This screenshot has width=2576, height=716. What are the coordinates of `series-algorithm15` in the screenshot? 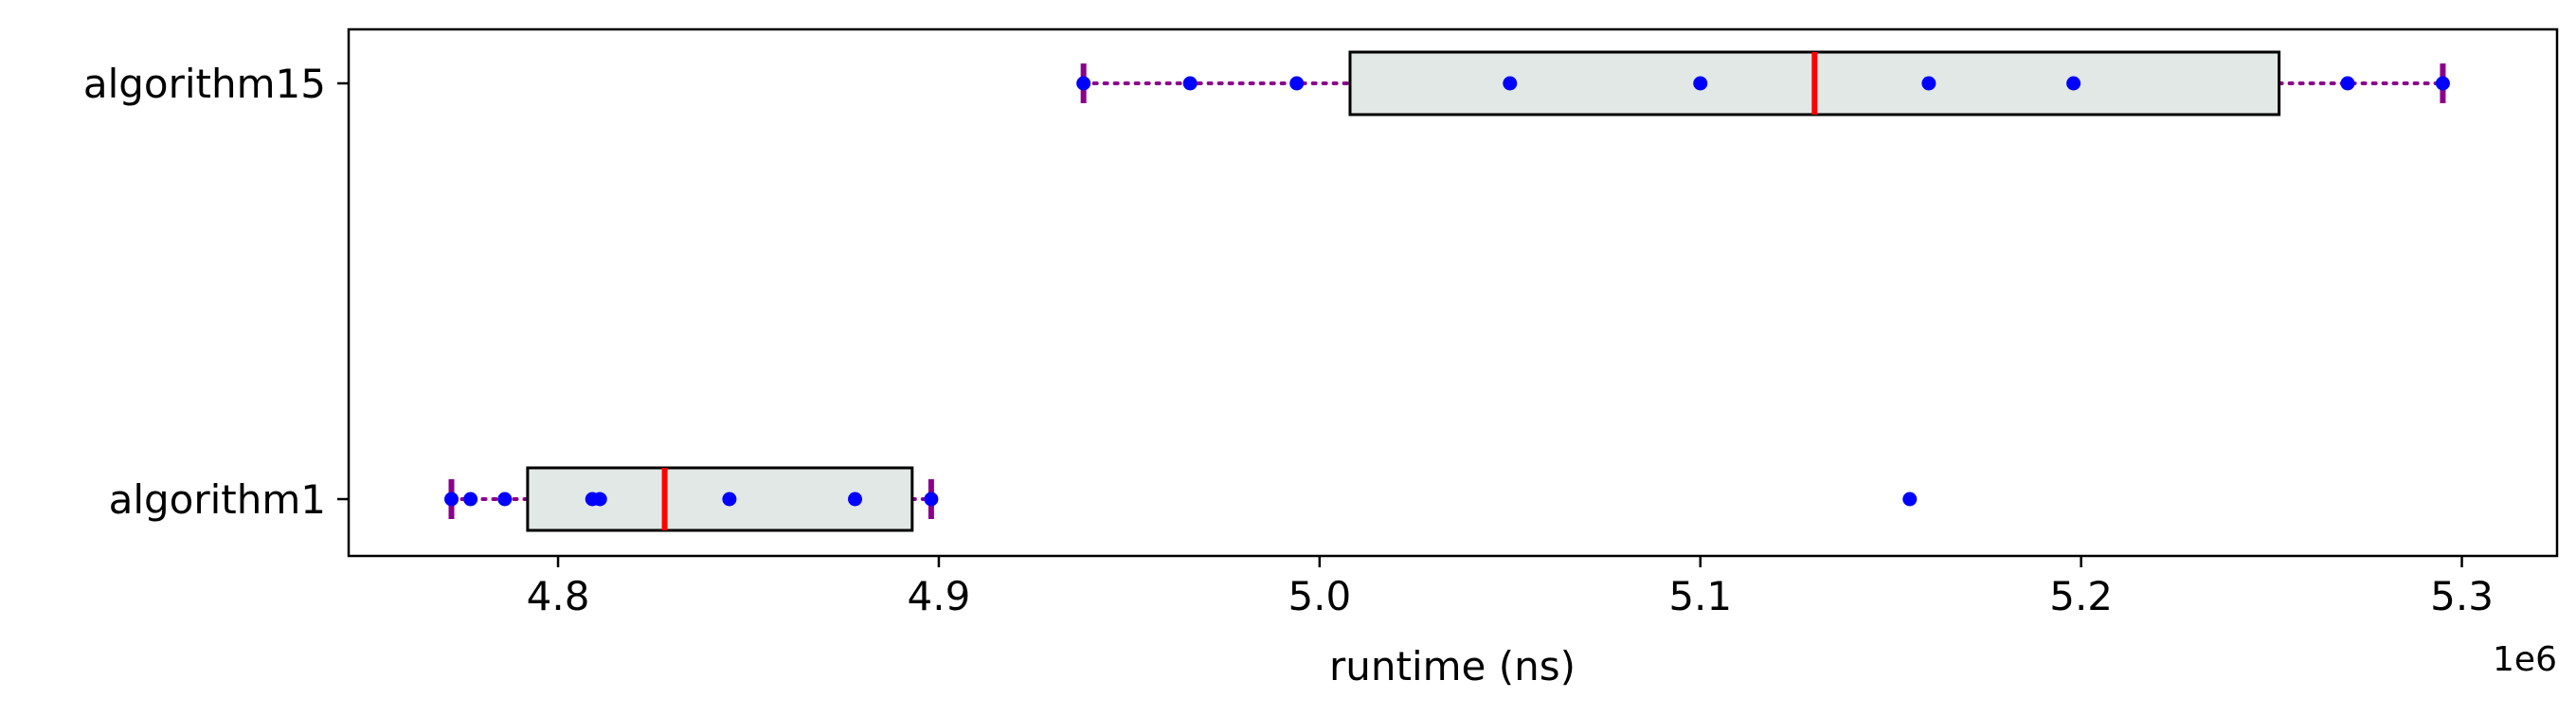 It's located at (1763, 83).